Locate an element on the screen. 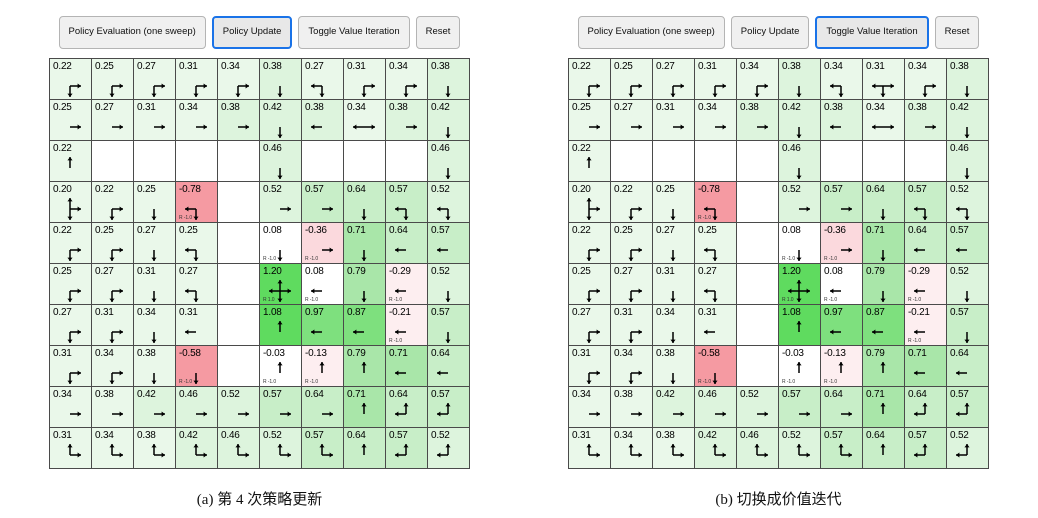  reset-button: Reset is located at coordinates (957, 32).